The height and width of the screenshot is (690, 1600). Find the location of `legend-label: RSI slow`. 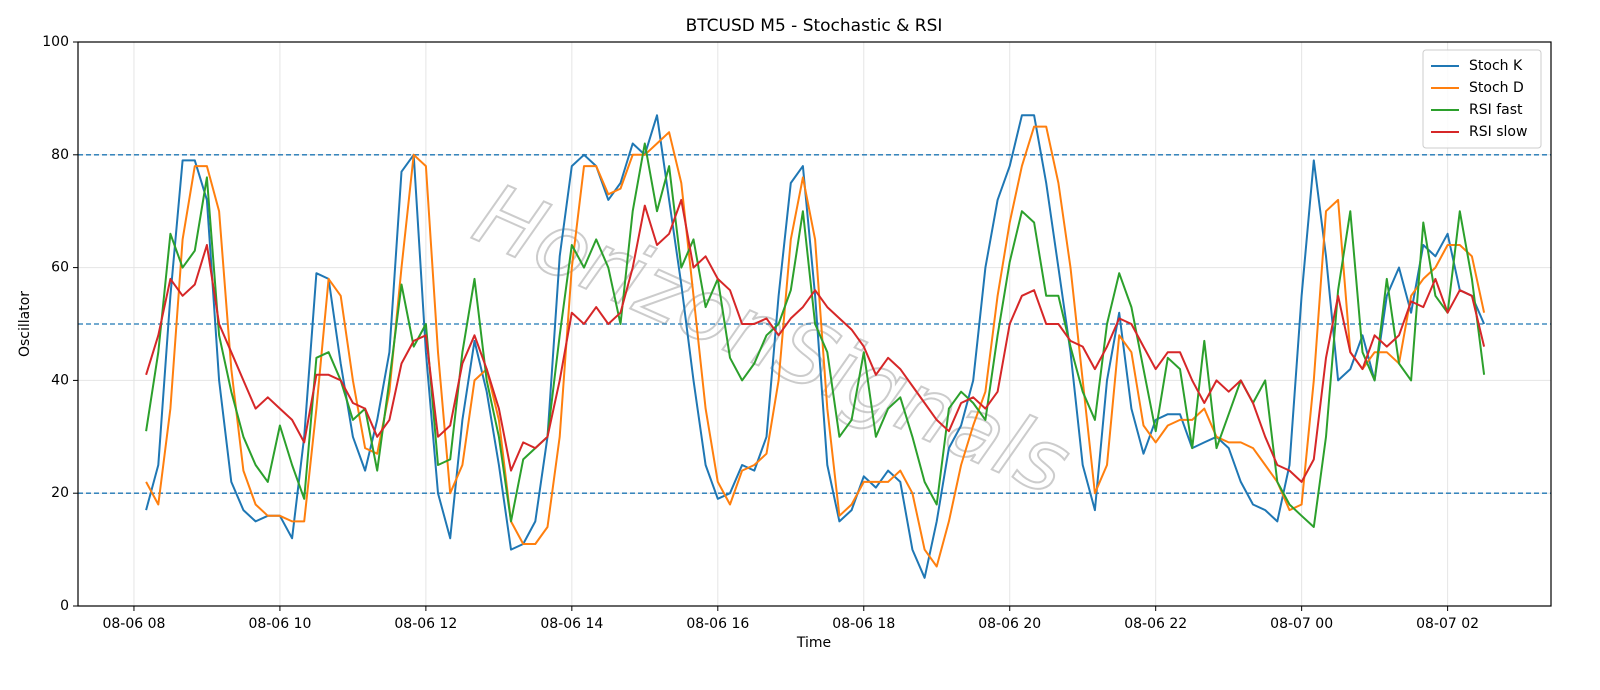

legend-label: RSI slow is located at coordinates (1498, 132).